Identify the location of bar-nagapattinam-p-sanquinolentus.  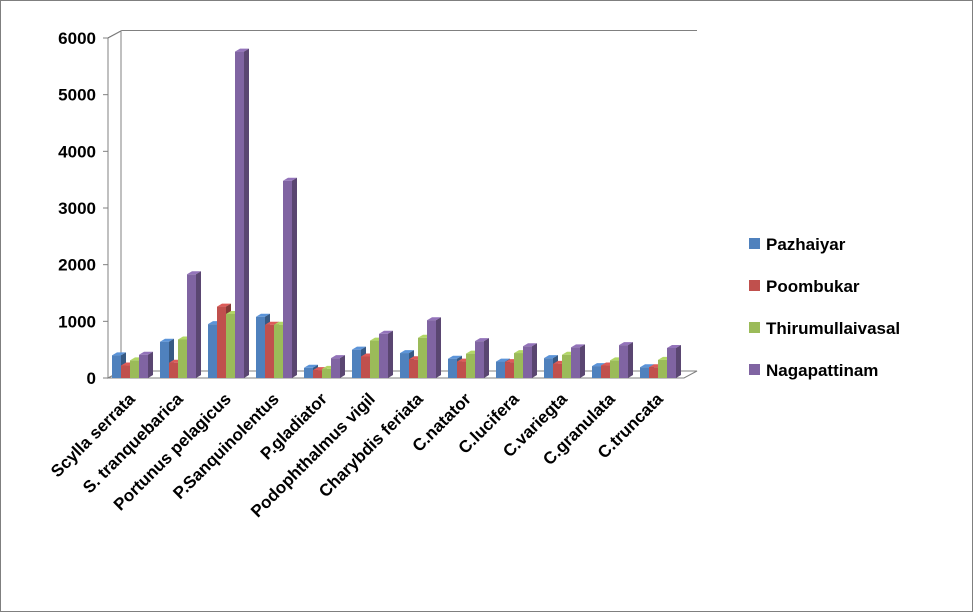
(290, 277).